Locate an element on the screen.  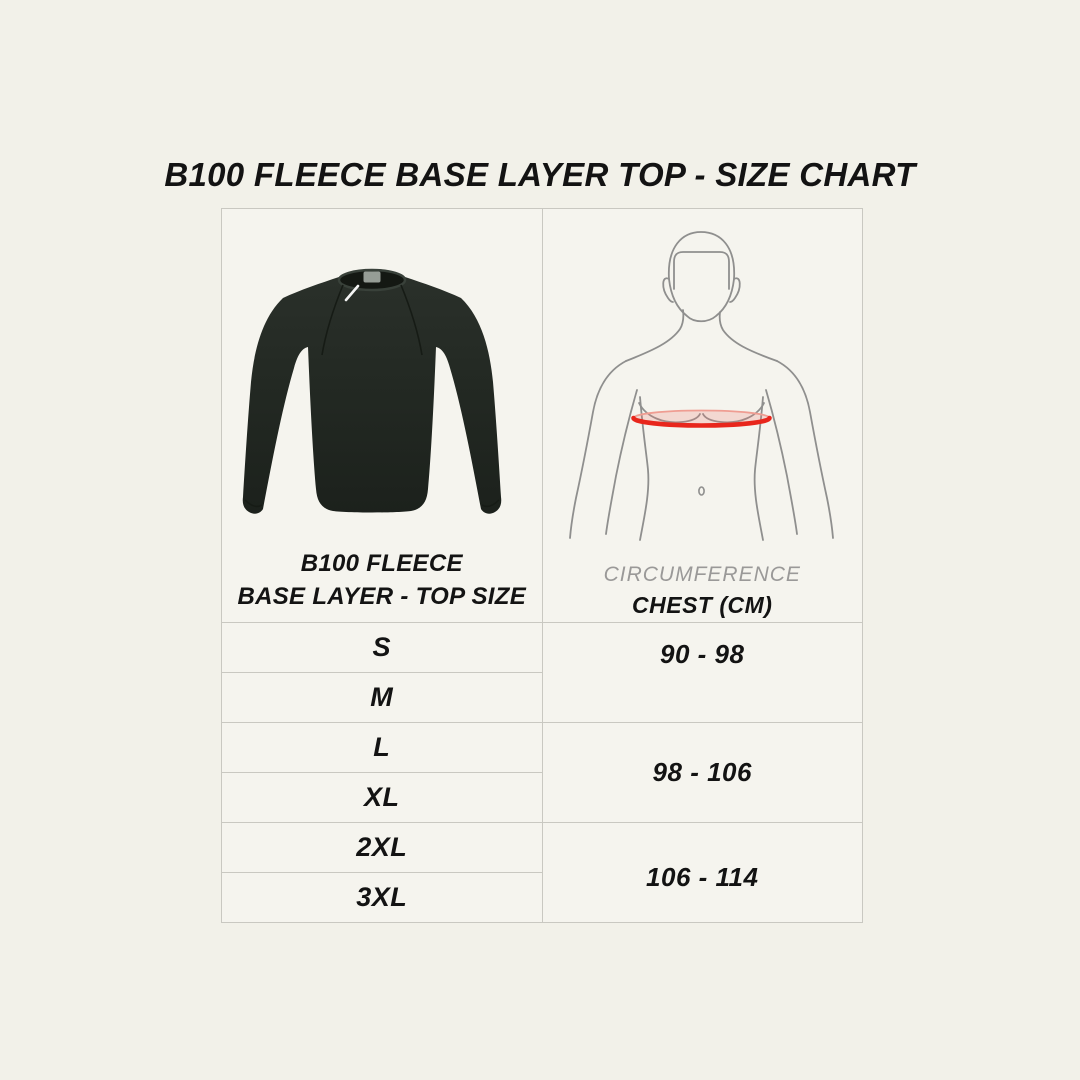
table-row: 2XL 106 - 114 is located at coordinates (542, 872).